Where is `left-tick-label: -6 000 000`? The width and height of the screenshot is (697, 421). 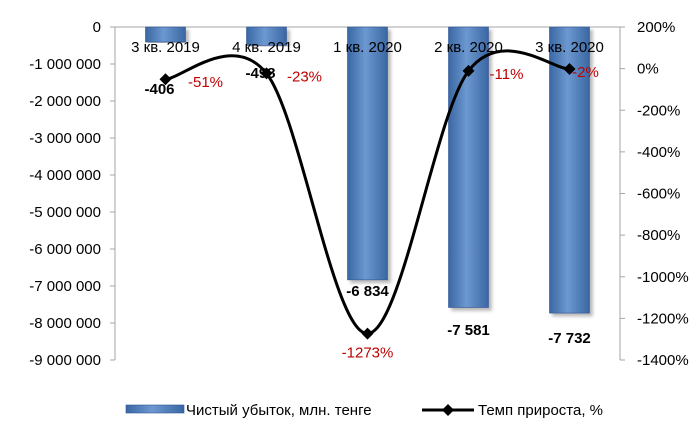 left-tick-label: -6 000 000 is located at coordinates (65, 249).